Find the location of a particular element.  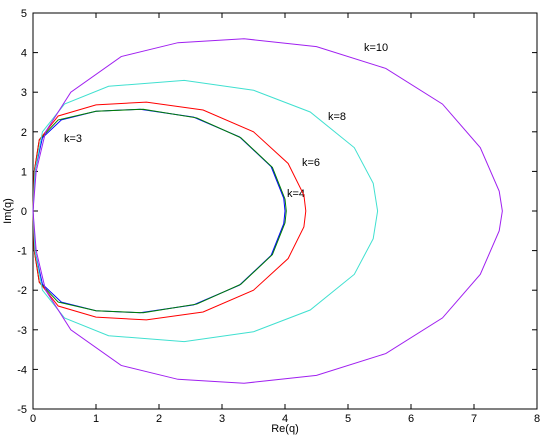

x-tick-label: 8 is located at coordinates (537, 419).